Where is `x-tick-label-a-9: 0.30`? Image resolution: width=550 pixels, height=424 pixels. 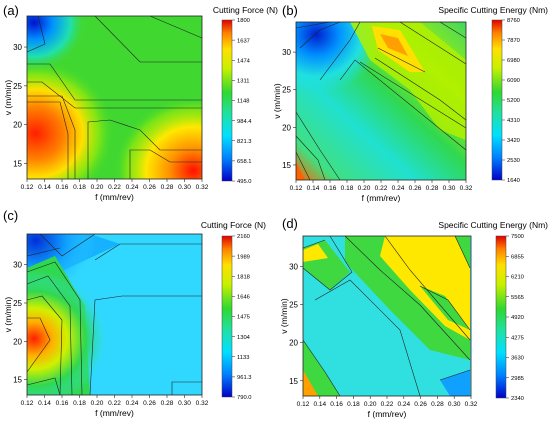 x-tick-label-a-9: 0.30 is located at coordinates (184, 187).